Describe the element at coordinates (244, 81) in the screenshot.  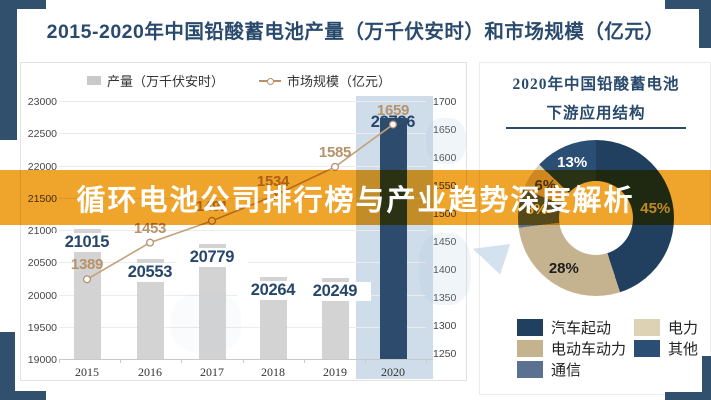
I see `left-chart-legend: 产量（万千伏安时） 市场规模（亿元）` at that location.